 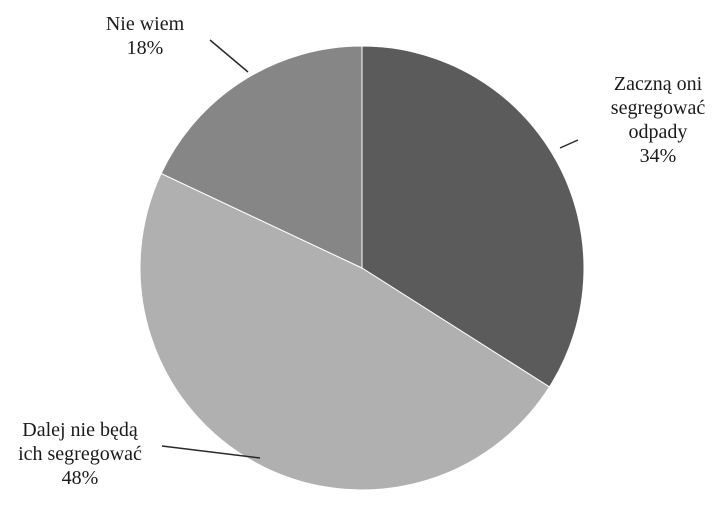 I want to click on slice-label-2-line-1: Dalej nie będą, so click(x=80, y=430).